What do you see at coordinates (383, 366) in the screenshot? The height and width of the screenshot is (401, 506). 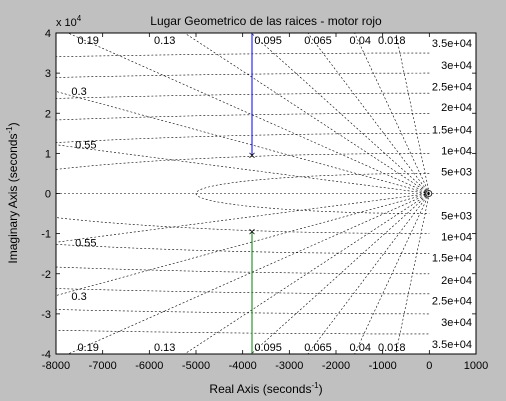 I see `x-tick-label: -1000` at bounding box center [383, 366].